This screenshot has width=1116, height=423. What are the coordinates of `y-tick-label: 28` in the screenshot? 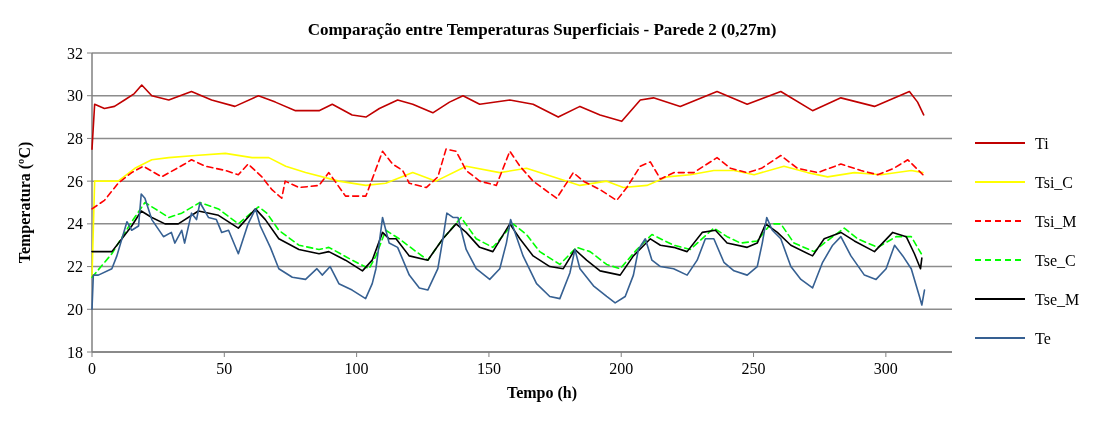 It's located at (75, 139).